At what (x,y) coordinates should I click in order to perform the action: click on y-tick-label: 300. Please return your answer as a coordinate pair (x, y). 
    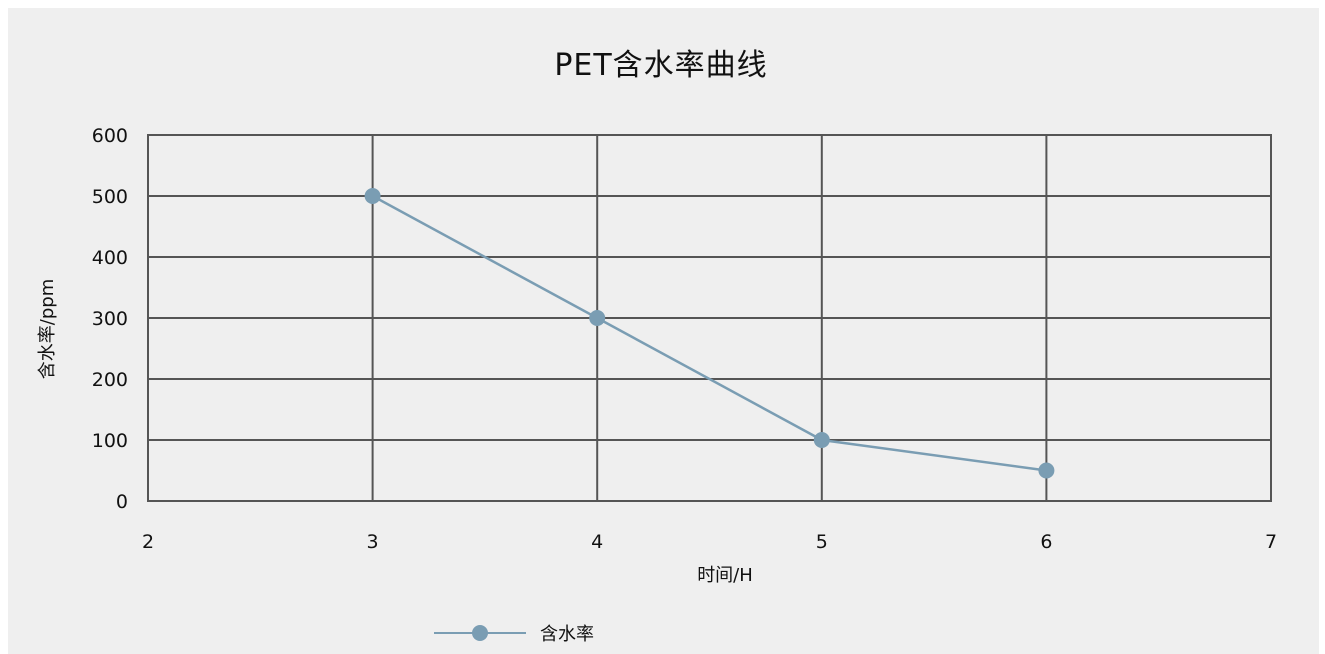
    Looking at the image, I should click on (110, 319).